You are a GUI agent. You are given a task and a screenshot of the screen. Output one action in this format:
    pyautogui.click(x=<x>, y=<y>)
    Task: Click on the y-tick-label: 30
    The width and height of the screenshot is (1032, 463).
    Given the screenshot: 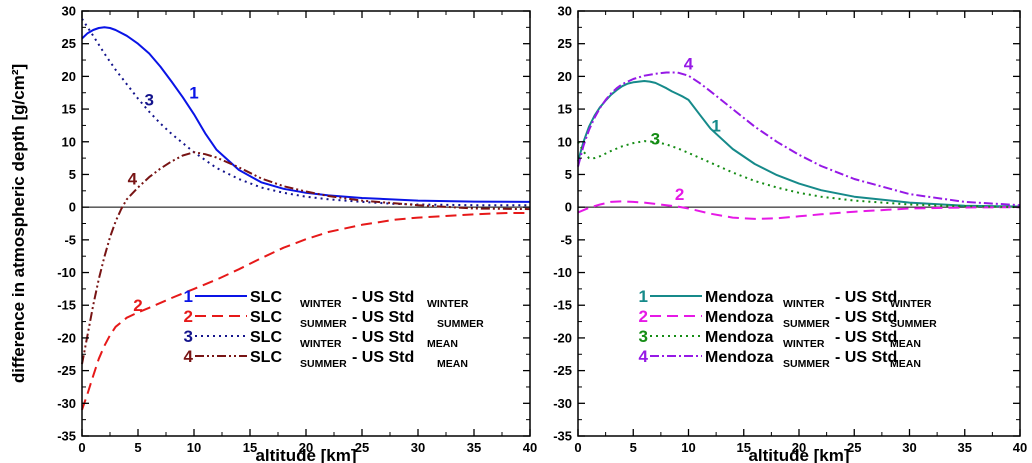 What is the action you would take?
    pyautogui.click(x=565, y=11)
    